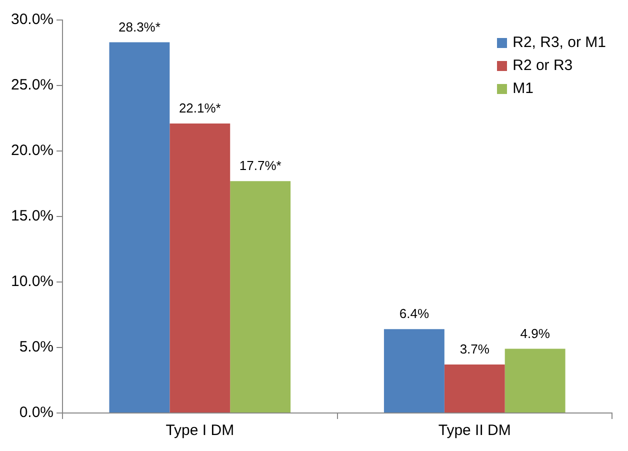  Describe the element at coordinates (542, 65) in the screenshot. I see `legend-label: R2 or R3` at that location.